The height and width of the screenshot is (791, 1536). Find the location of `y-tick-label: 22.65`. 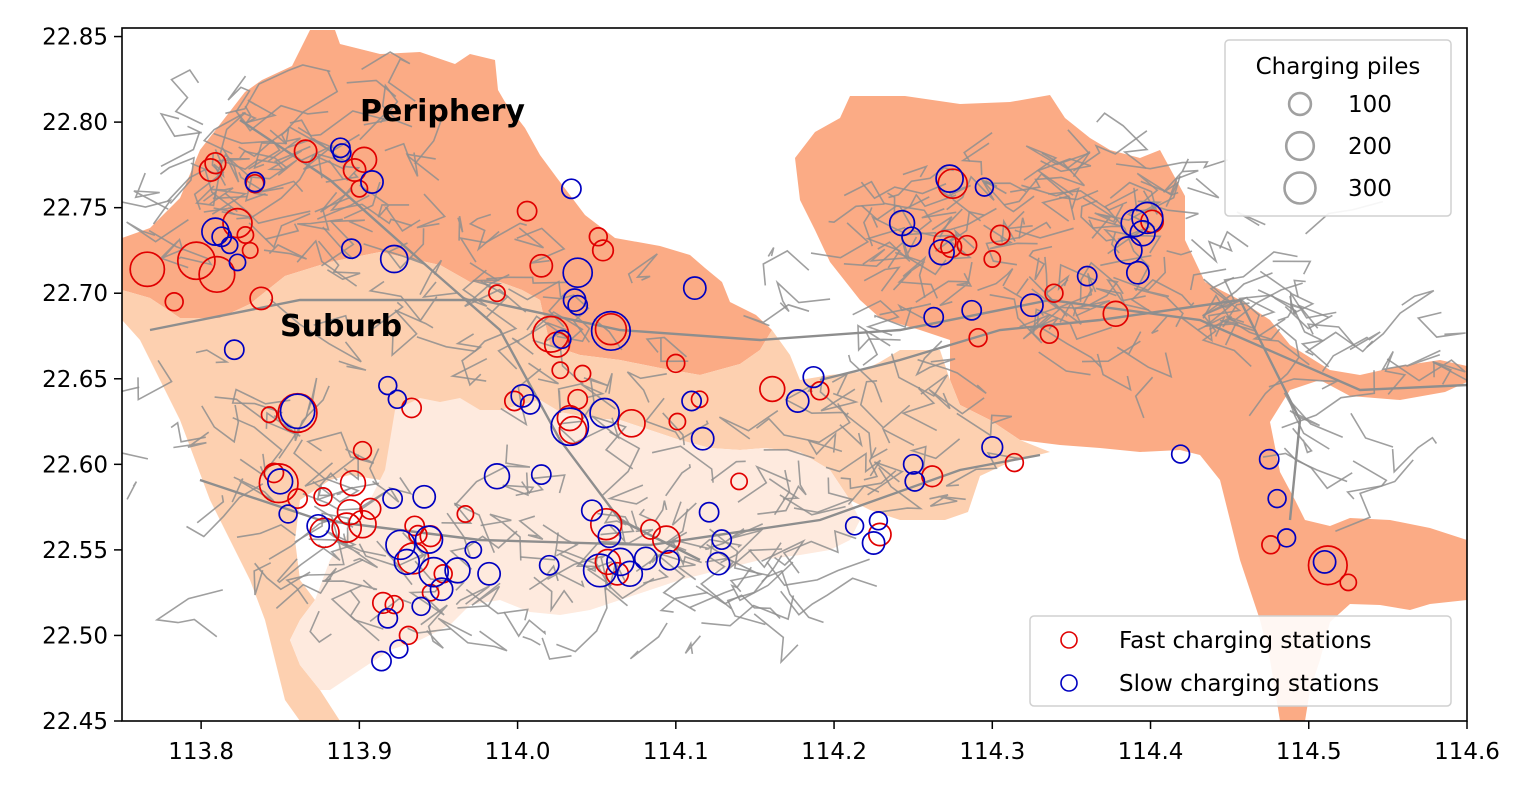

y-tick-label: 22.65 is located at coordinates (75, 380).